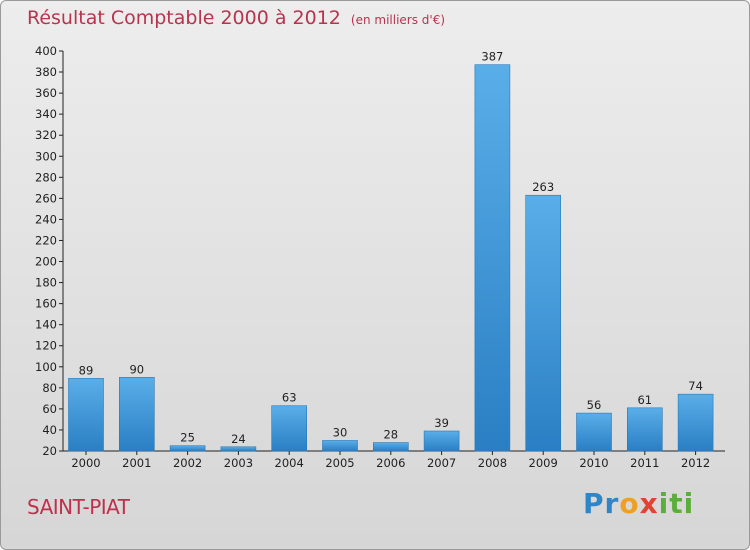  I want to click on y-tick-label: 320, so click(46, 135).